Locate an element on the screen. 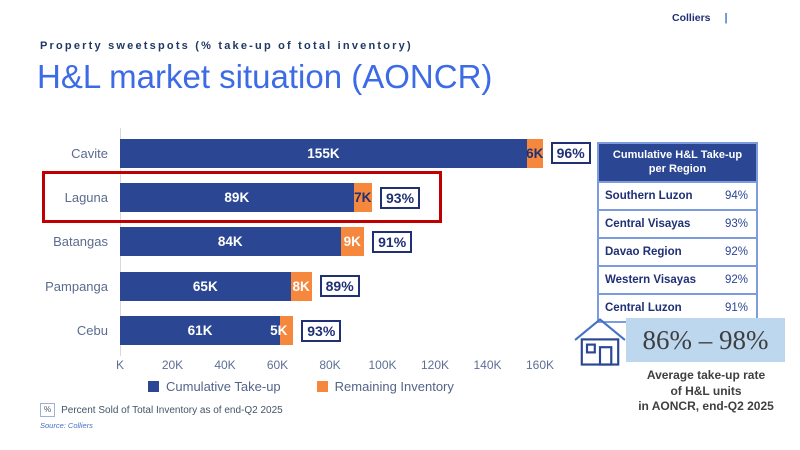  segment-value-label: 9K is located at coordinates (352, 242).